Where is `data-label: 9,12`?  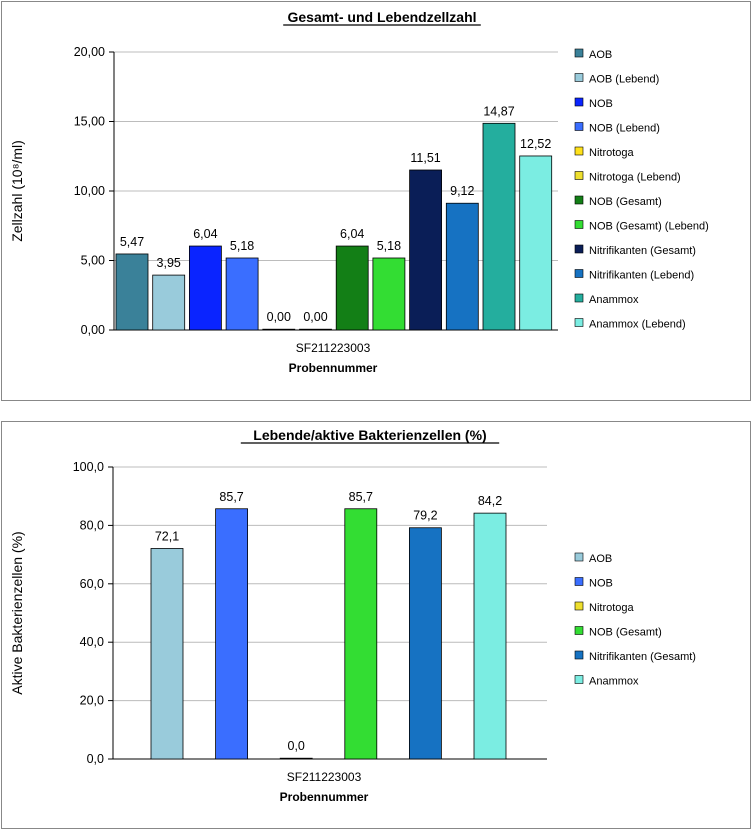
data-label: 9,12 is located at coordinates (462, 191).